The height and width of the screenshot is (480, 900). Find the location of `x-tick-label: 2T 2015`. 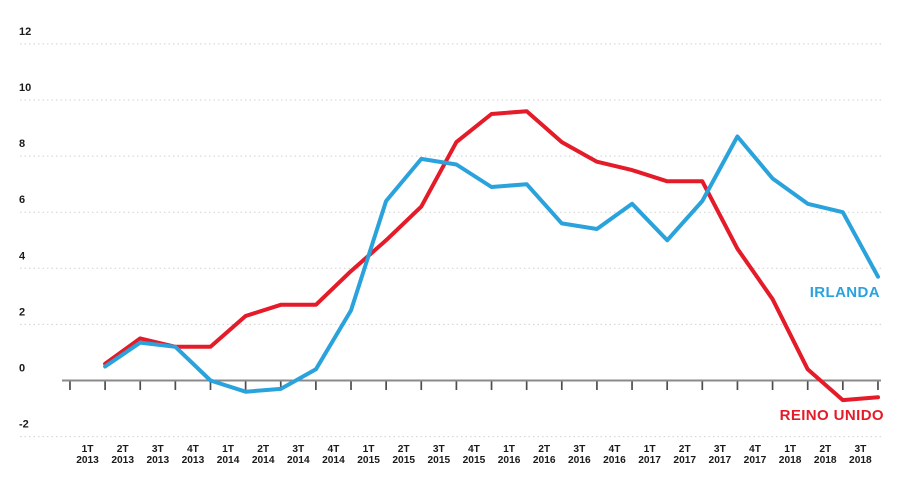

x-tick-label: 2T 2015 is located at coordinates (403, 455).